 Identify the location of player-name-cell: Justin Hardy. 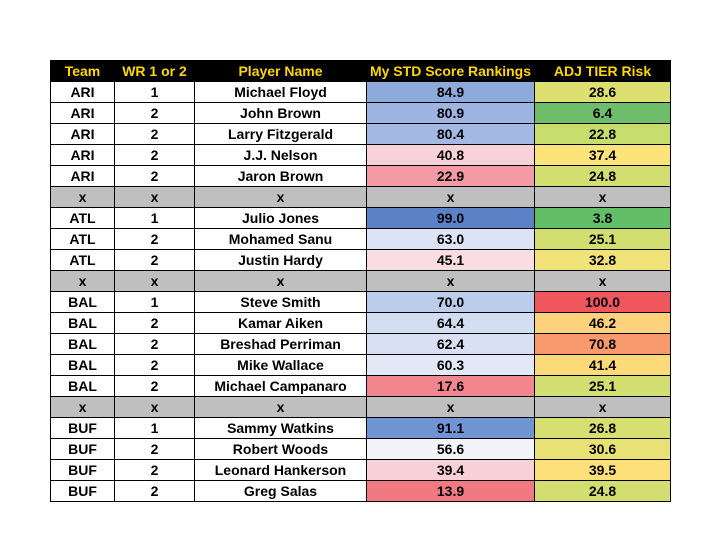
(280, 260).